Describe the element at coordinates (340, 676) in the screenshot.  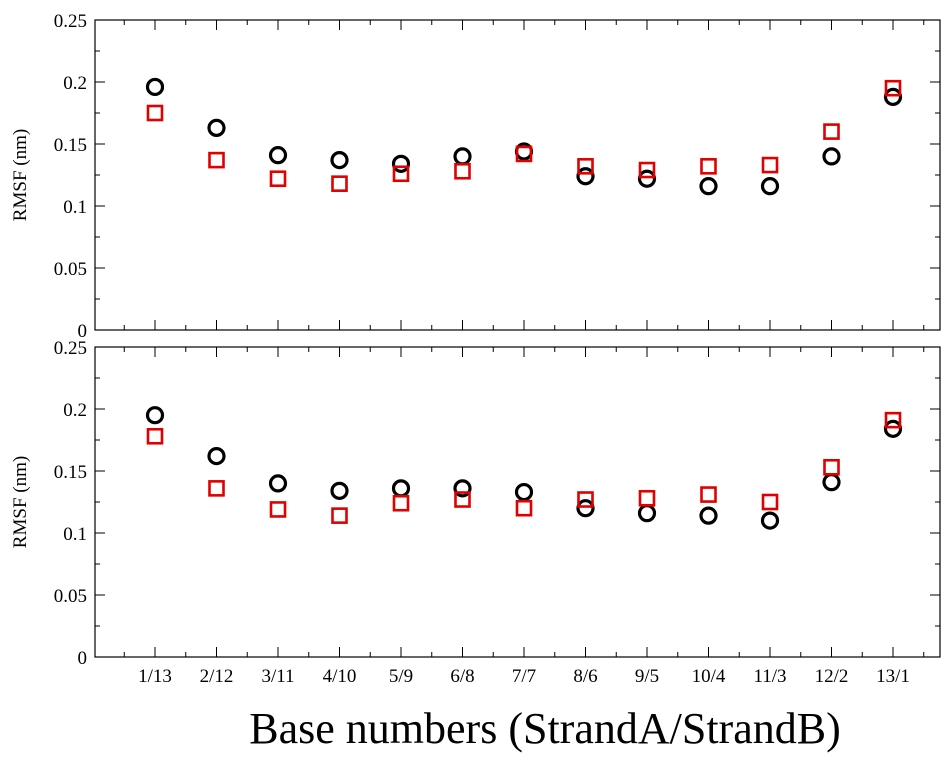
I see `x-category-label: 4/10` at that location.